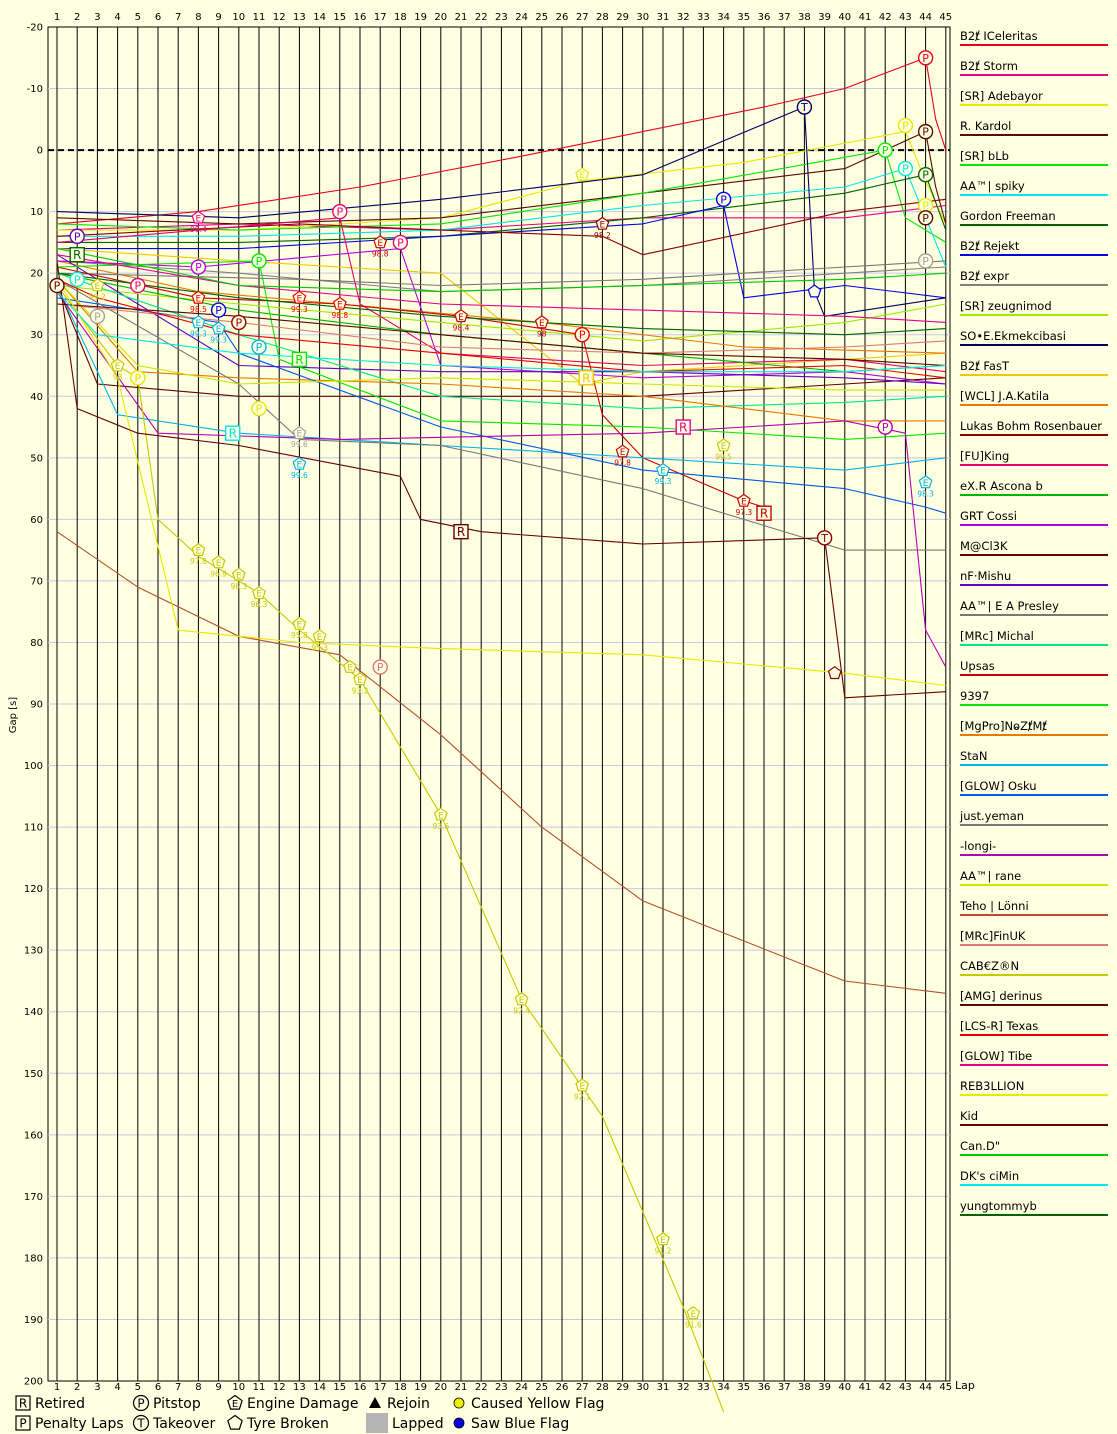 The image size is (1117, 1434). What do you see at coordinates (117, 370) in the screenshot?
I see `event-marker-E: E98` at bounding box center [117, 370].